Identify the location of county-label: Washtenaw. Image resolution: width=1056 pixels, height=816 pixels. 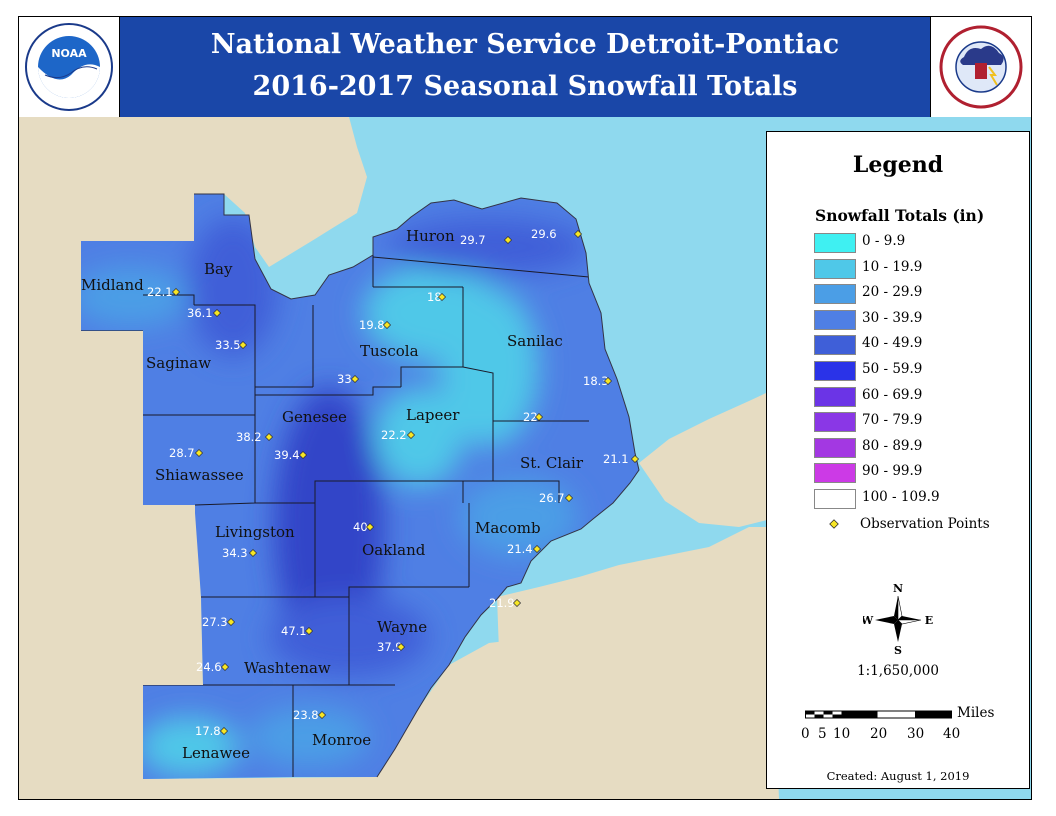
(287, 668).